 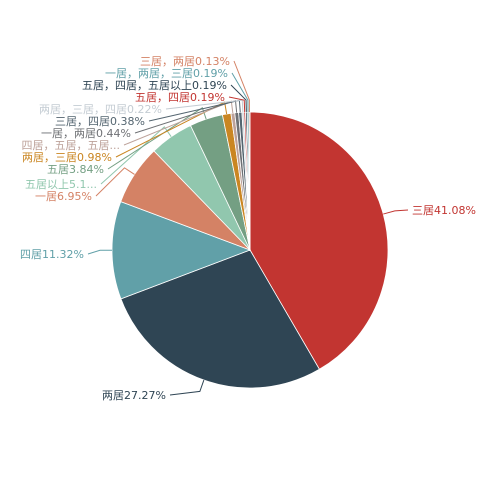 I want to click on slice-label: 五居3.84%, so click(x=75, y=169).